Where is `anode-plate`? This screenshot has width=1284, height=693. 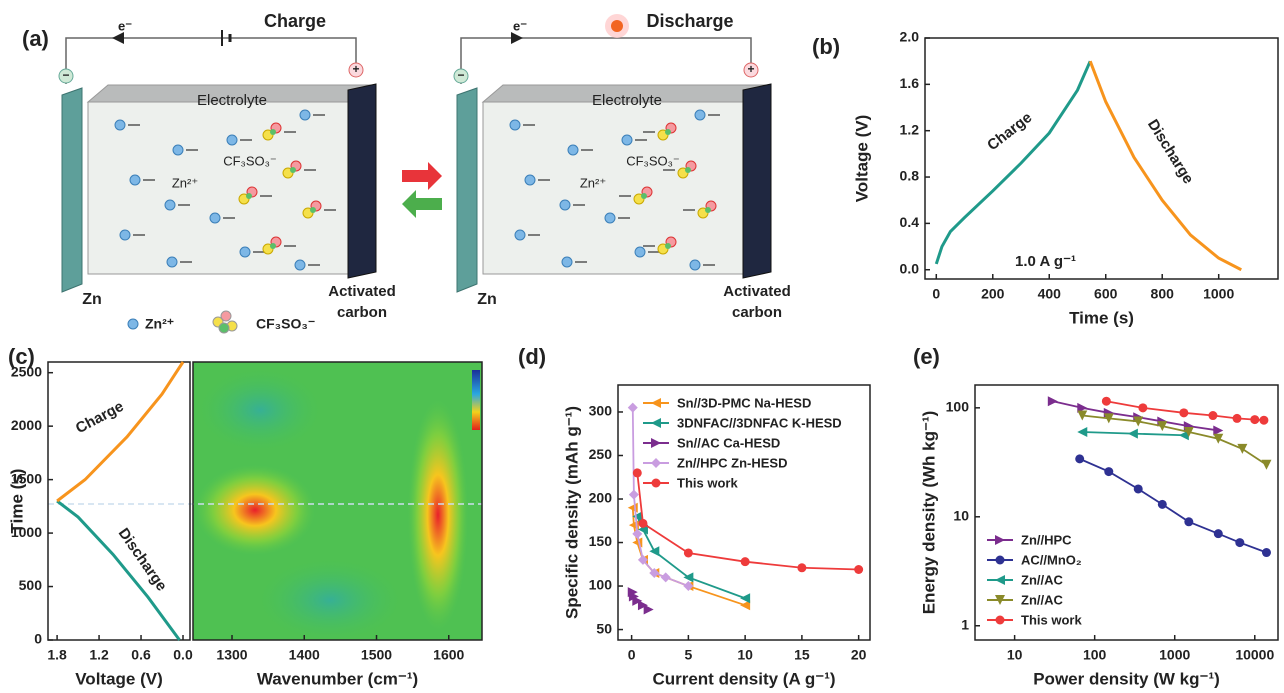 anode-plate is located at coordinates (467, 190).